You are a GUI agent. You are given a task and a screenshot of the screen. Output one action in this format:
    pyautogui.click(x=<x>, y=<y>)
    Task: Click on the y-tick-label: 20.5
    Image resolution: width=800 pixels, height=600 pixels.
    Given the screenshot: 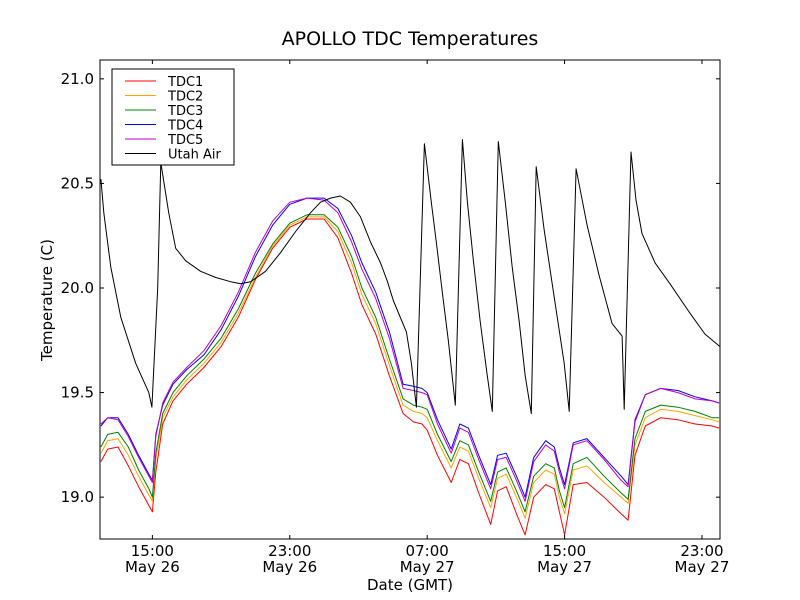 What is the action you would take?
    pyautogui.click(x=77, y=183)
    